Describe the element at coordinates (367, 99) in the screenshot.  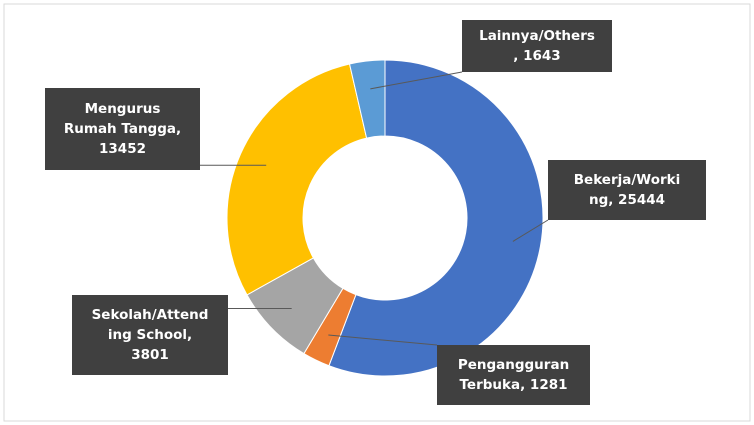
I see `donut-slice: Lainnya/Others` at that location.